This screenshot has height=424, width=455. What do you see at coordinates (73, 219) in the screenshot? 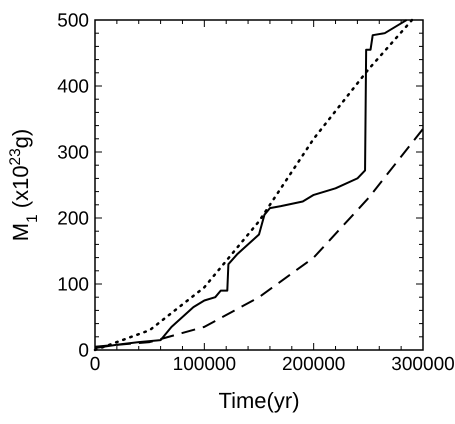
I see `y-tick-label: 200` at bounding box center [73, 219].